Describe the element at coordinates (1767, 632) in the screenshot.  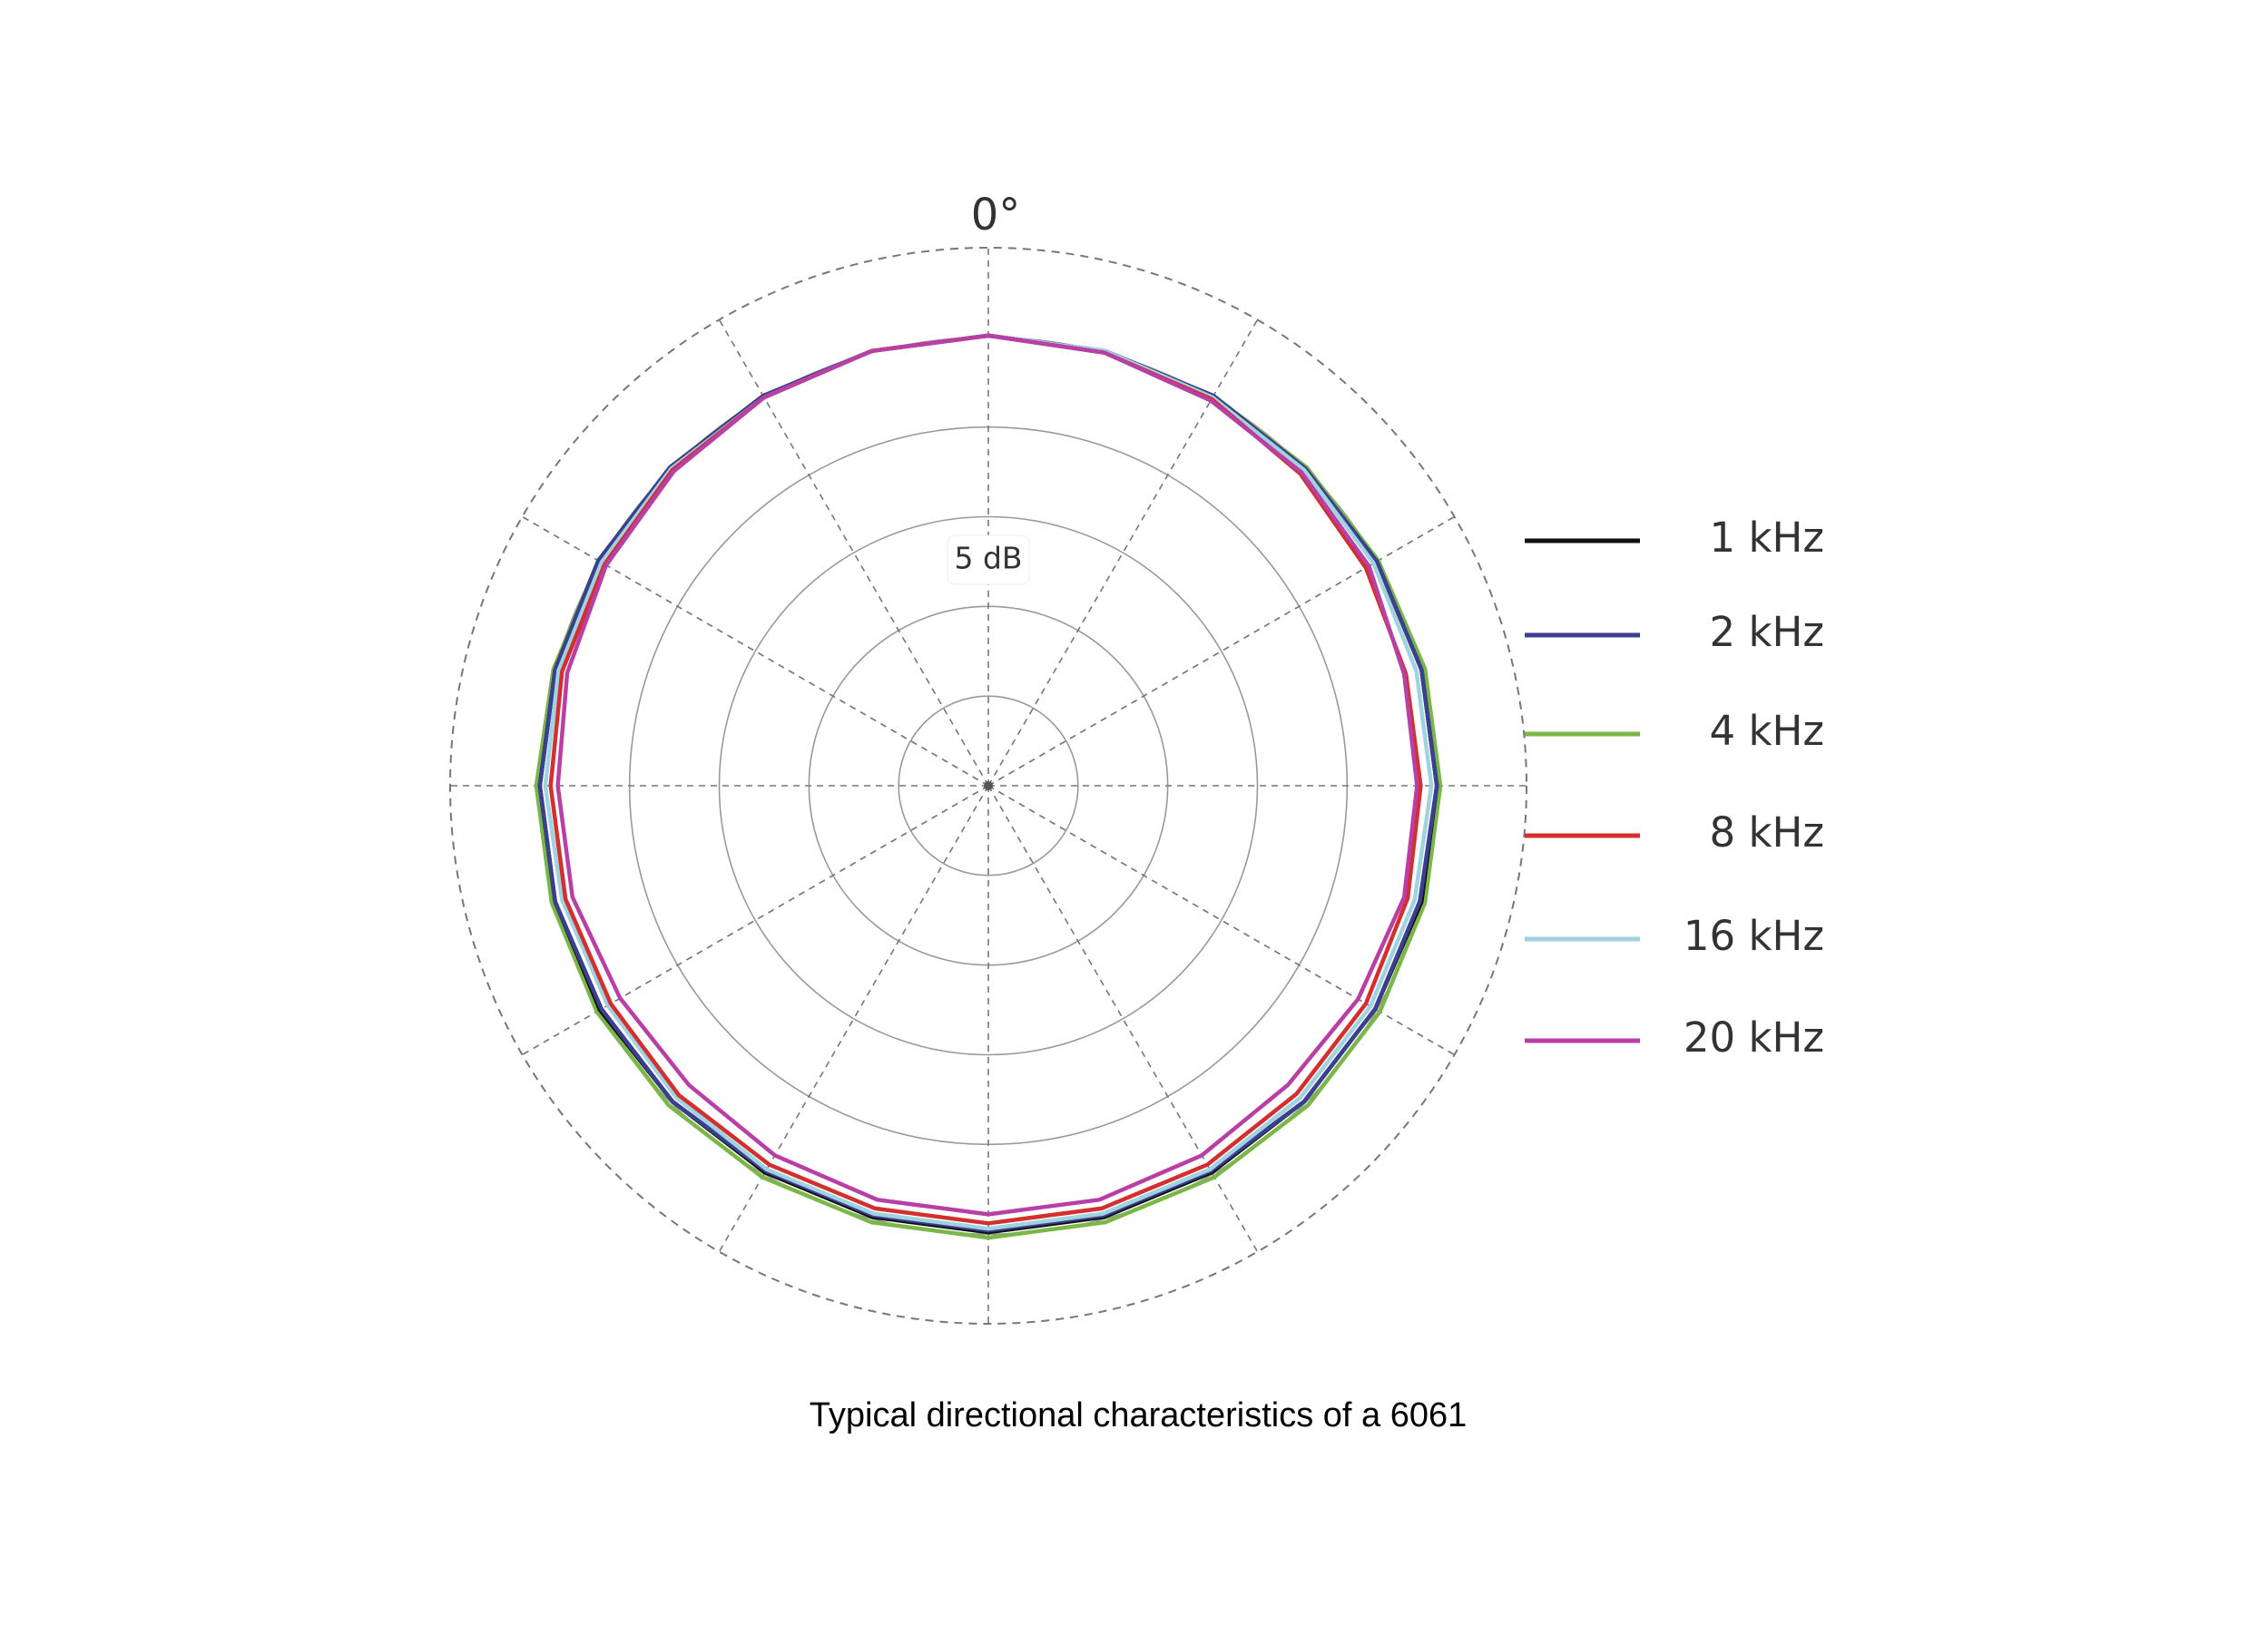
I see `legend-label: 2 kHz` at that location.